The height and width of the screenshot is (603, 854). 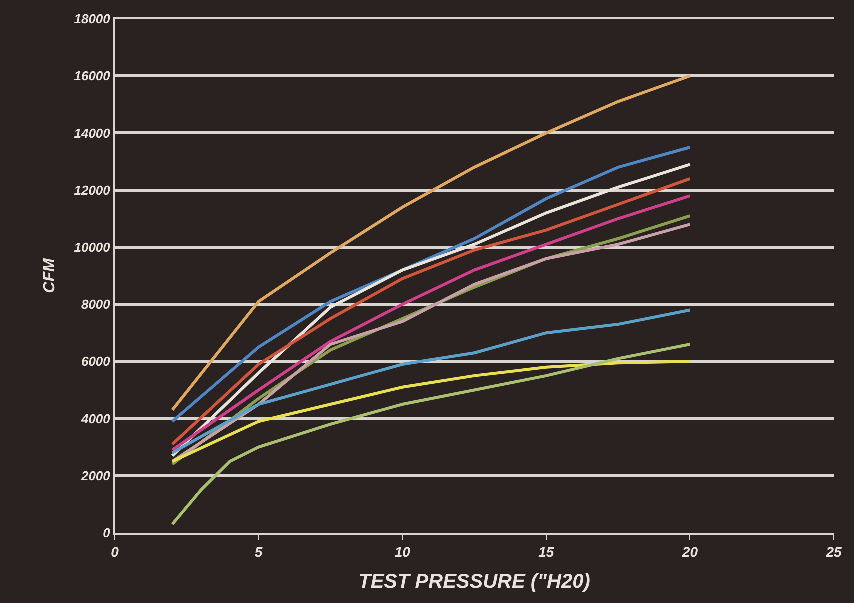 I want to click on x-tick-label: 20, so click(x=689, y=552).